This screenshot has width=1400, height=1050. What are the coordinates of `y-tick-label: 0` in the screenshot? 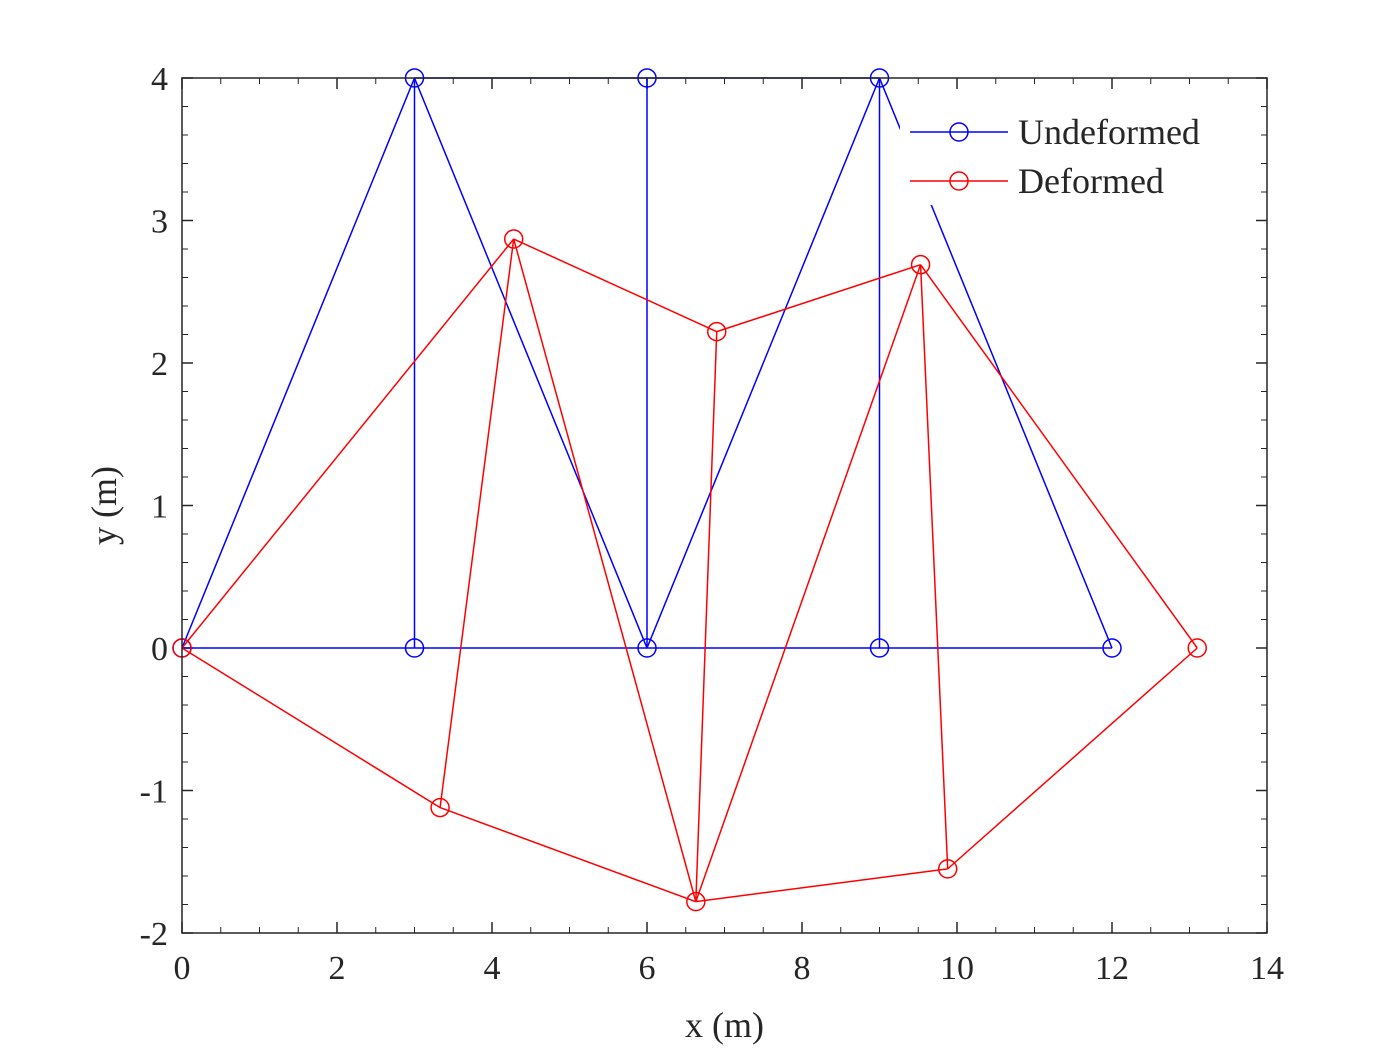 It's located at (159, 649).